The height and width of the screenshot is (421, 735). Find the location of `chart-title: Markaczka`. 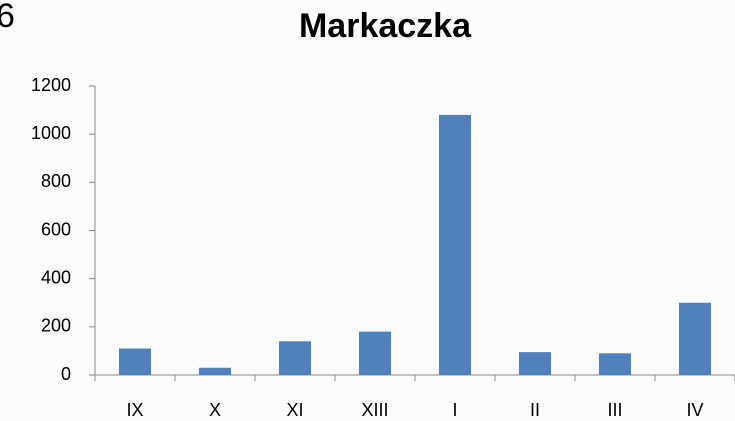

chart-title: Markaczka is located at coordinates (385, 26).